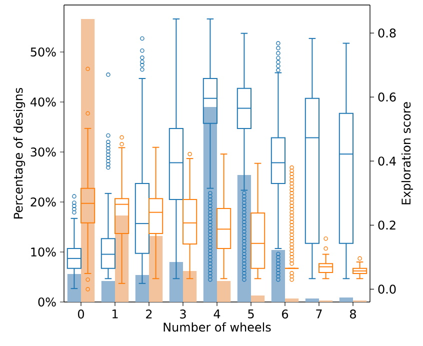 This screenshot has height=346, width=423. What do you see at coordinates (387, 33) in the screenshot?
I see `y2-tick-label: 0.8` at bounding box center [387, 33].